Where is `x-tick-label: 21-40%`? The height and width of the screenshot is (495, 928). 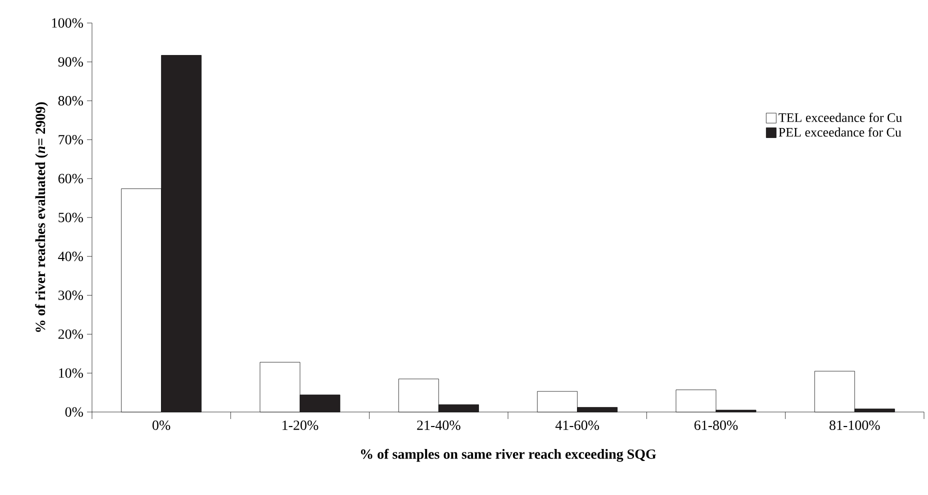
x-tick-label: 21-40% is located at coordinates (438, 425).